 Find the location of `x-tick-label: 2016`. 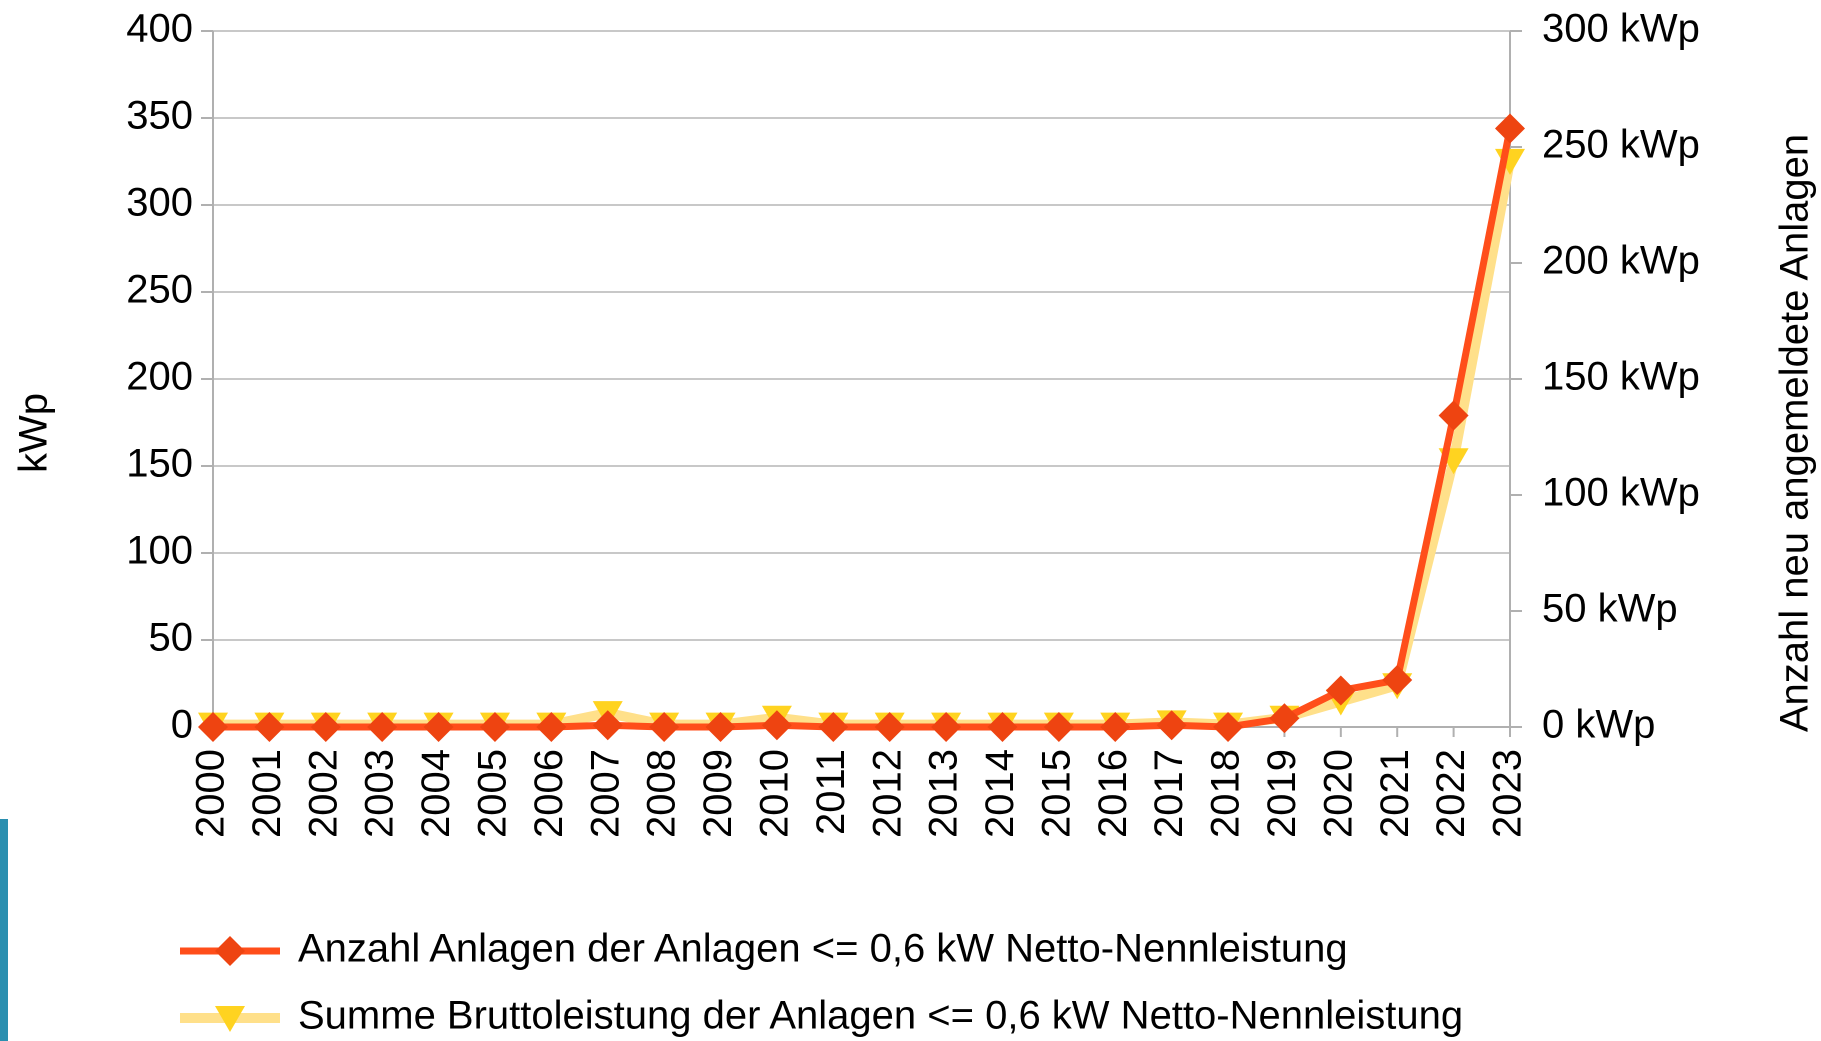

x-tick-label: 2016 is located at coordinates (1113, 793).